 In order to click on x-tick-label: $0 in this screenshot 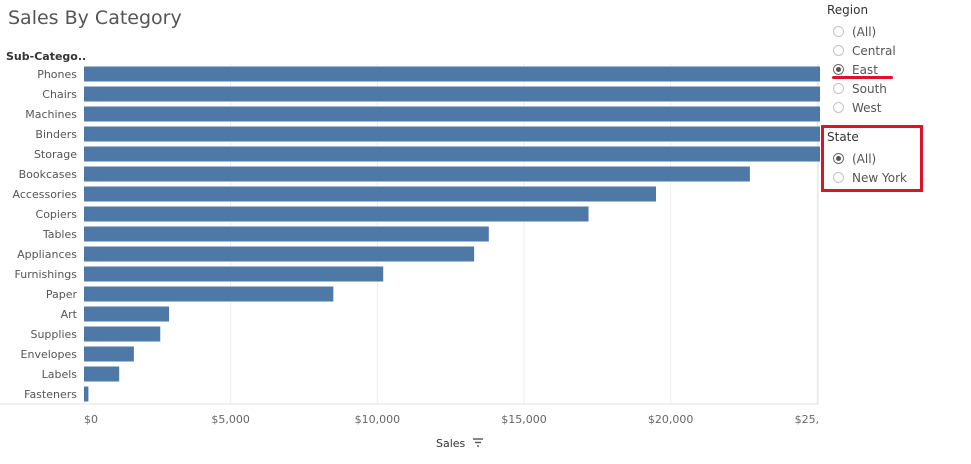, I will do `click(91, 419)`.